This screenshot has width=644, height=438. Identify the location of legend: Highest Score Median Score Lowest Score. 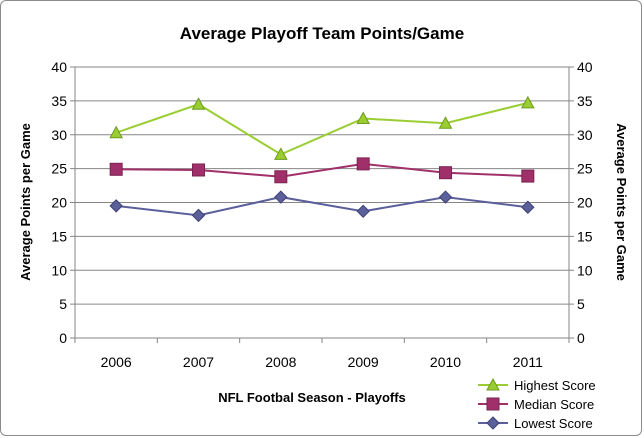
(537, 404).